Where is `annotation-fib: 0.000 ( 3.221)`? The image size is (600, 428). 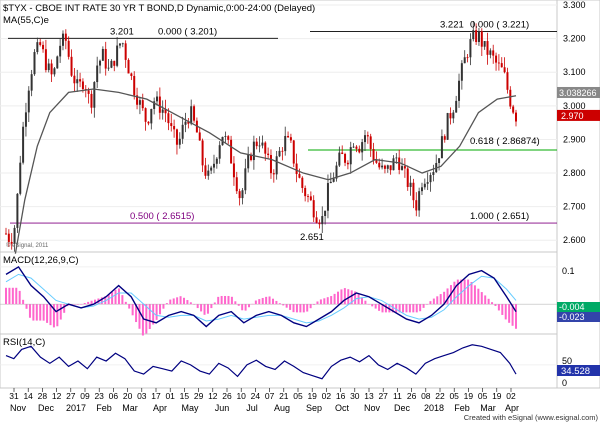 annotation-fib: 0.000 ( 3.221) is located at coordinates (499, 25).